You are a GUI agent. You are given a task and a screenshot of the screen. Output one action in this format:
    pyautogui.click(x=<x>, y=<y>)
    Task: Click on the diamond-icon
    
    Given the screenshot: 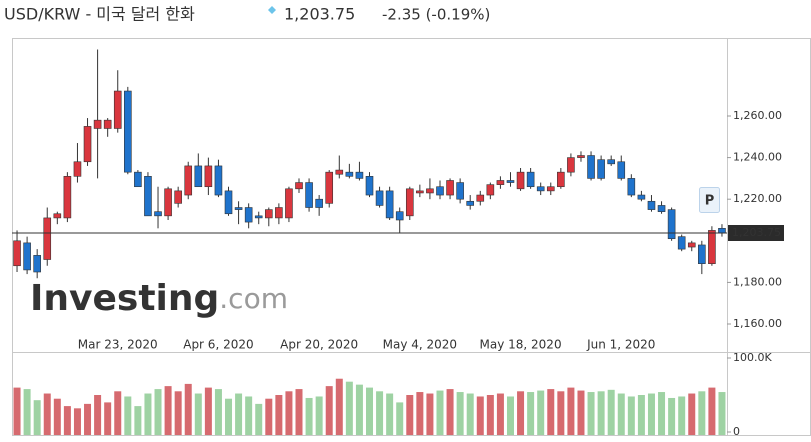 What is the action you would take?
    pyautogui.click(x=272, y=10)
    